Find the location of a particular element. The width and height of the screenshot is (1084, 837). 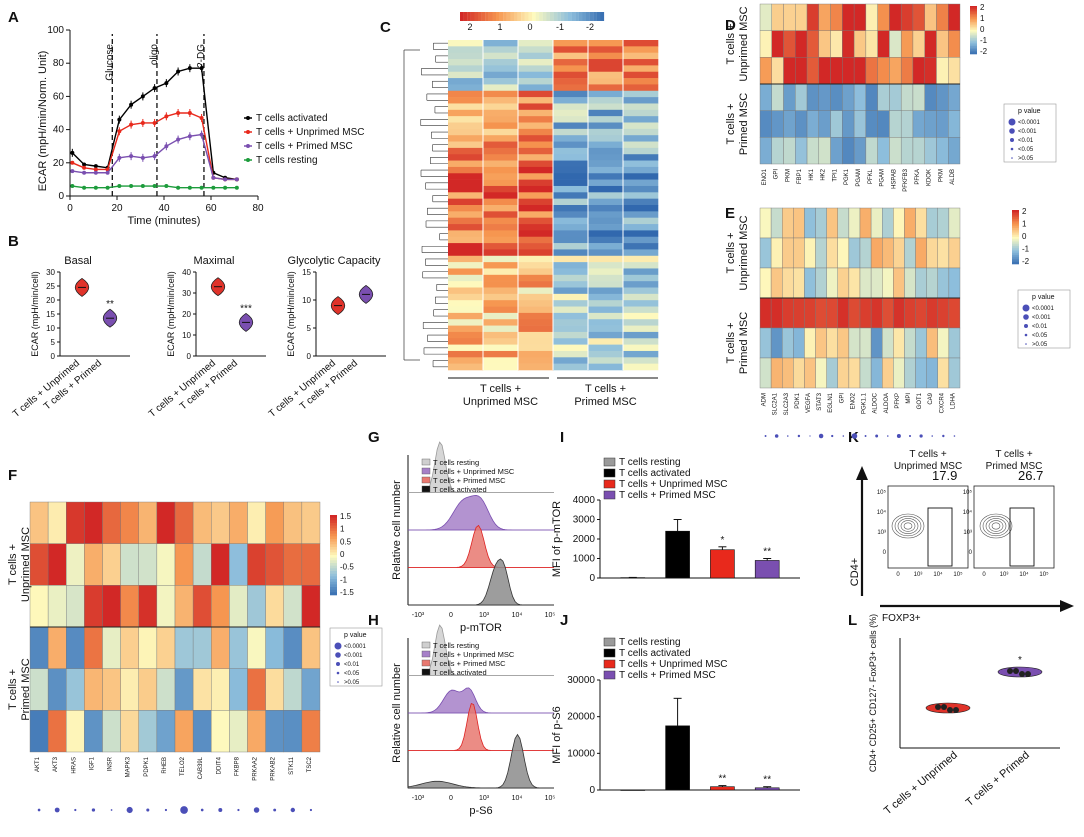

y-tick-label: 30000 is located at coordinates (581, 680).